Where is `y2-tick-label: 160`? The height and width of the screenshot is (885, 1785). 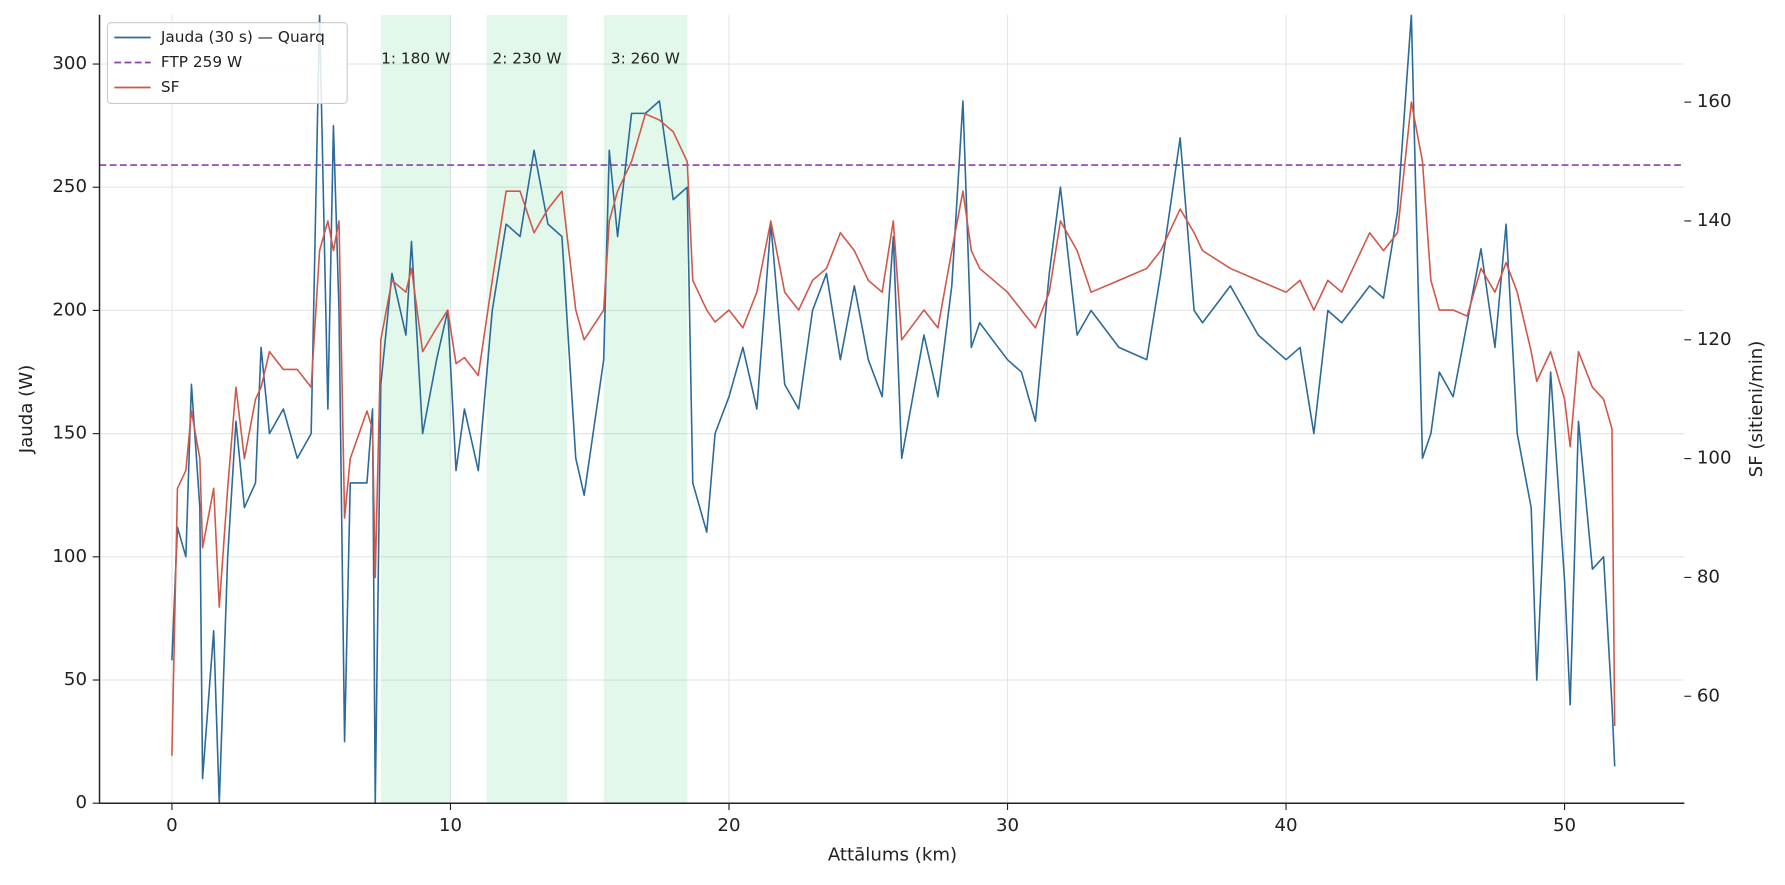
y2-tick-label: 160 is located at coordinates (1714, 101).